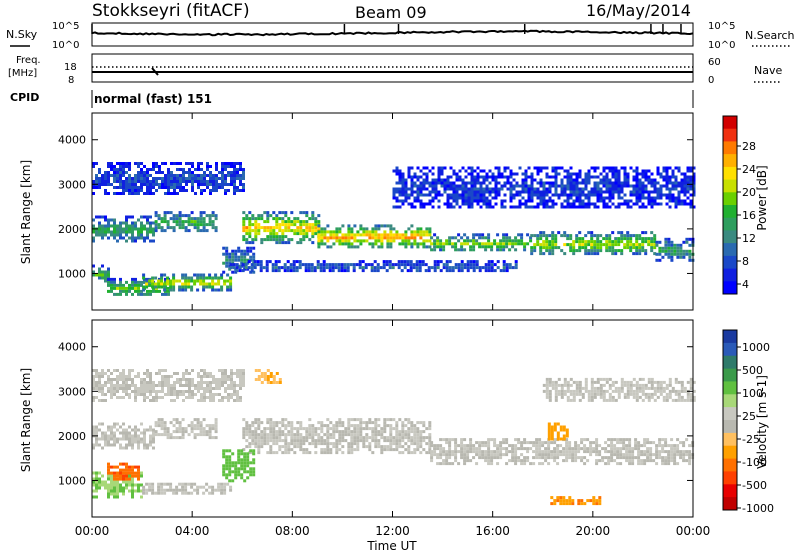  What do you see at coordinates (749, 169) in the screenshot?
I see `colorbar-tick-label: 24` at bounding box center [749, 169].